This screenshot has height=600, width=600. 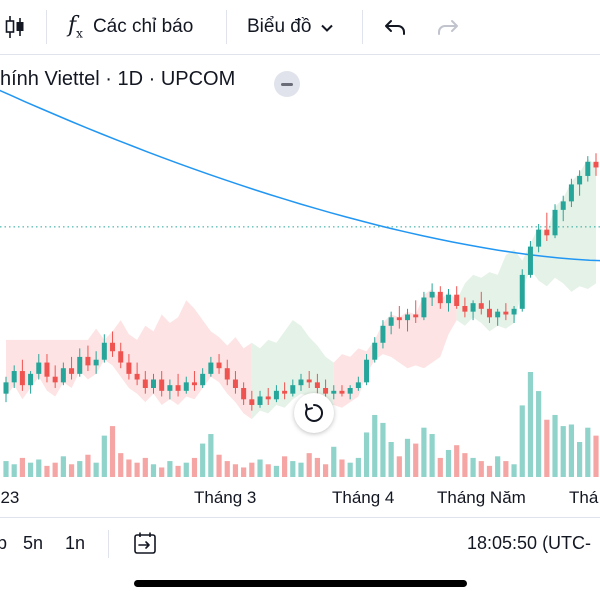 I want to click on collapse-legend-button, so click(x=287, y=84).